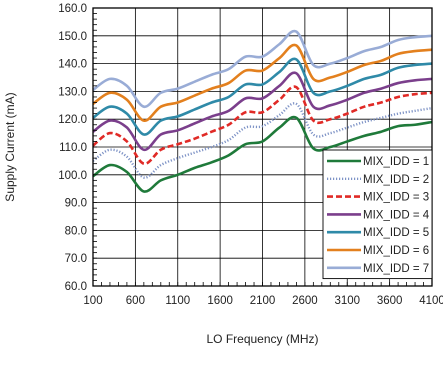 The image size is (443, 372). I want to click on x-tick-label: 4100, so click(431, 301).